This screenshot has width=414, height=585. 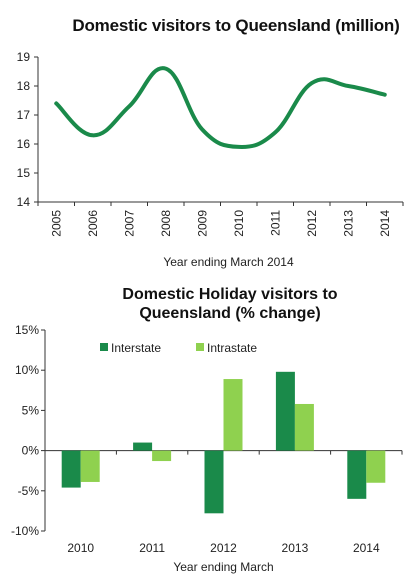 I want to click on bar-x-tick-label: 2011, so click(x=152, y=548).